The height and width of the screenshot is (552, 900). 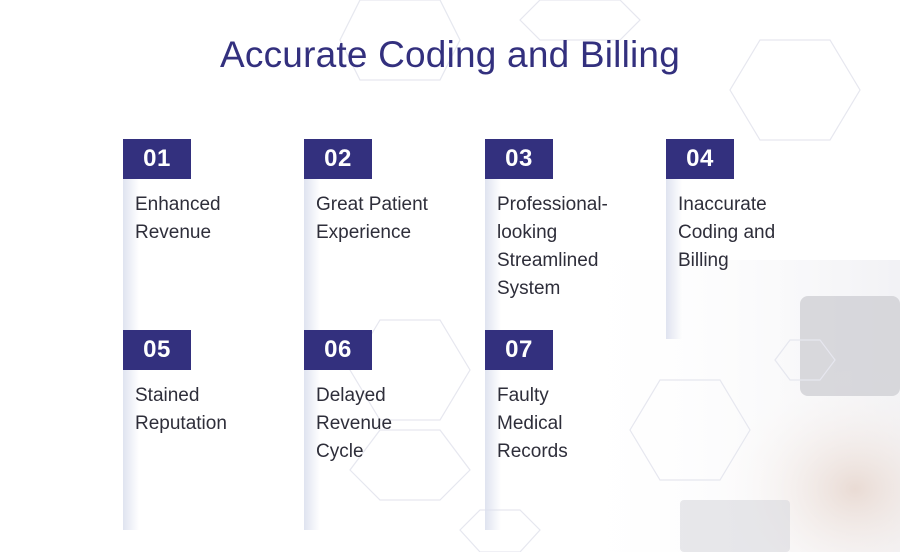 I want to click on item-number-badge: 01, so click(x=157, y=159).